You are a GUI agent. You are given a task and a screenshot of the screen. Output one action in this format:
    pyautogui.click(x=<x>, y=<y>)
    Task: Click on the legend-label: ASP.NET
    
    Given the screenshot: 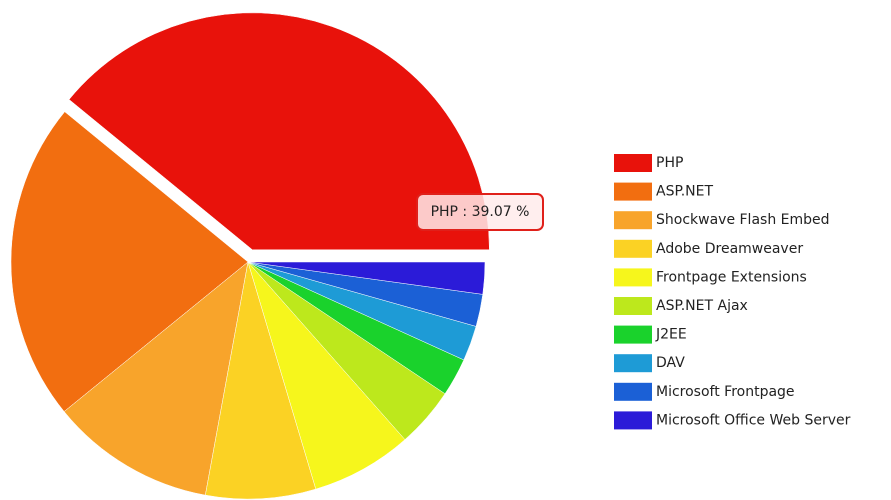 What is the action you would take?
    pyautogui.click(x=684, y=192)
    